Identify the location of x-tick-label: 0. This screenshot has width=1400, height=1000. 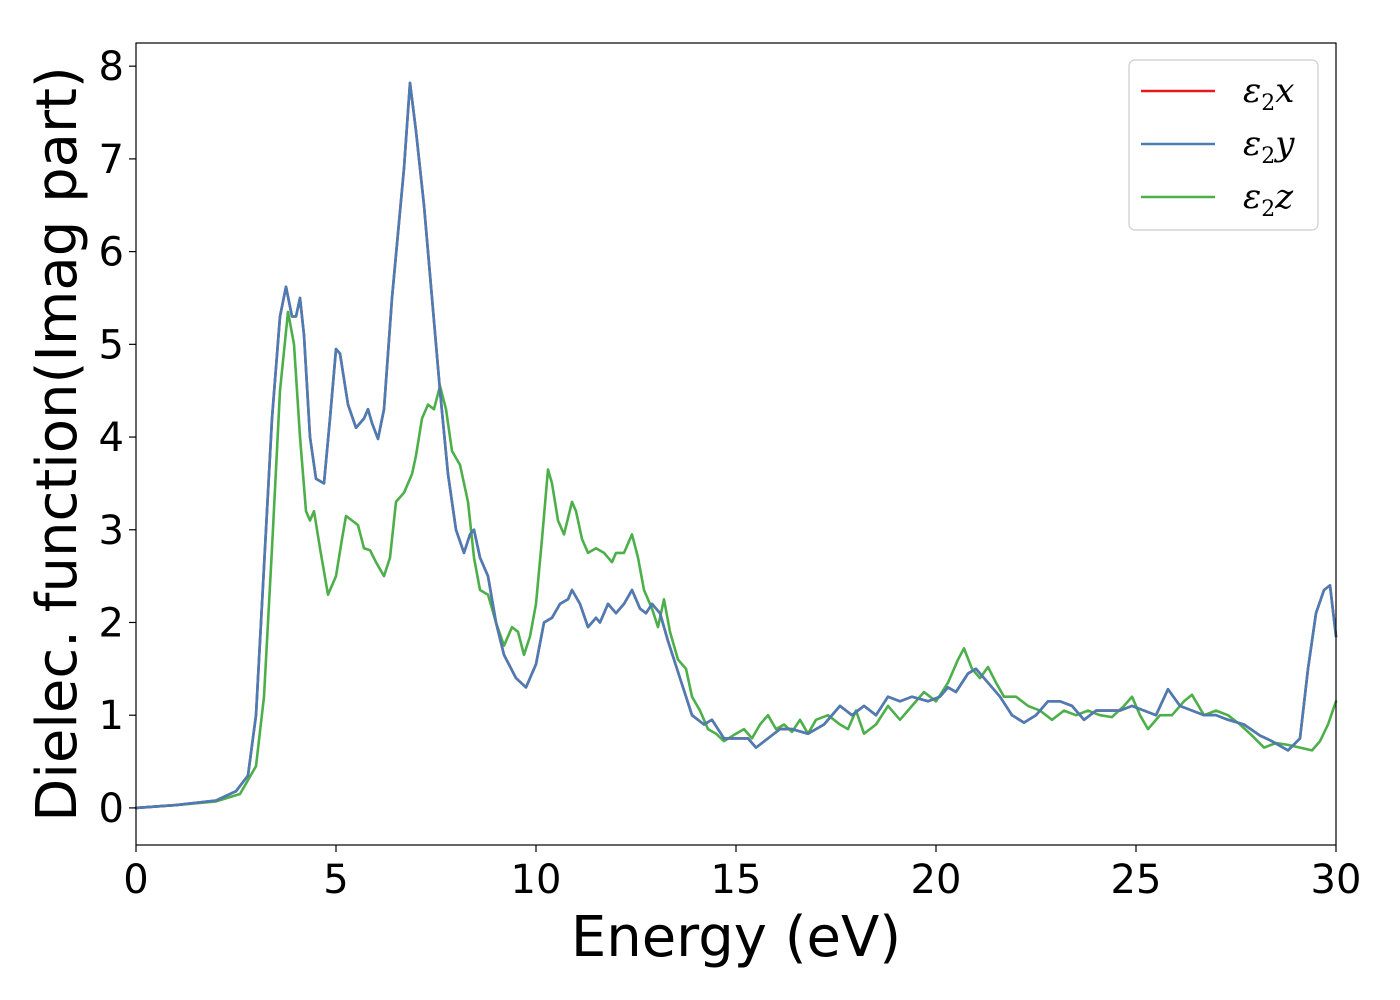
(135, 880).